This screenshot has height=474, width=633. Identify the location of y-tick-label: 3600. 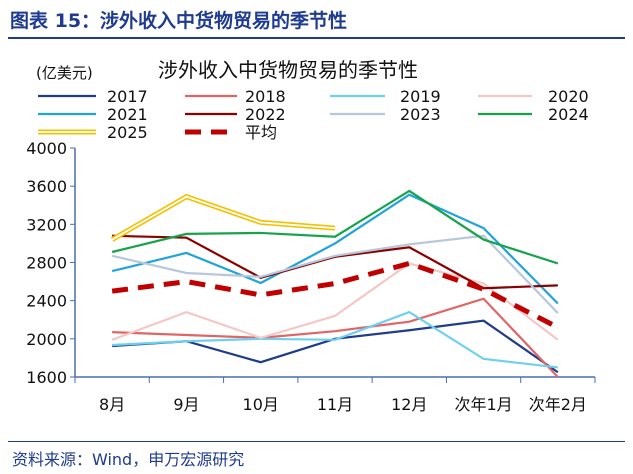
(46, 186).